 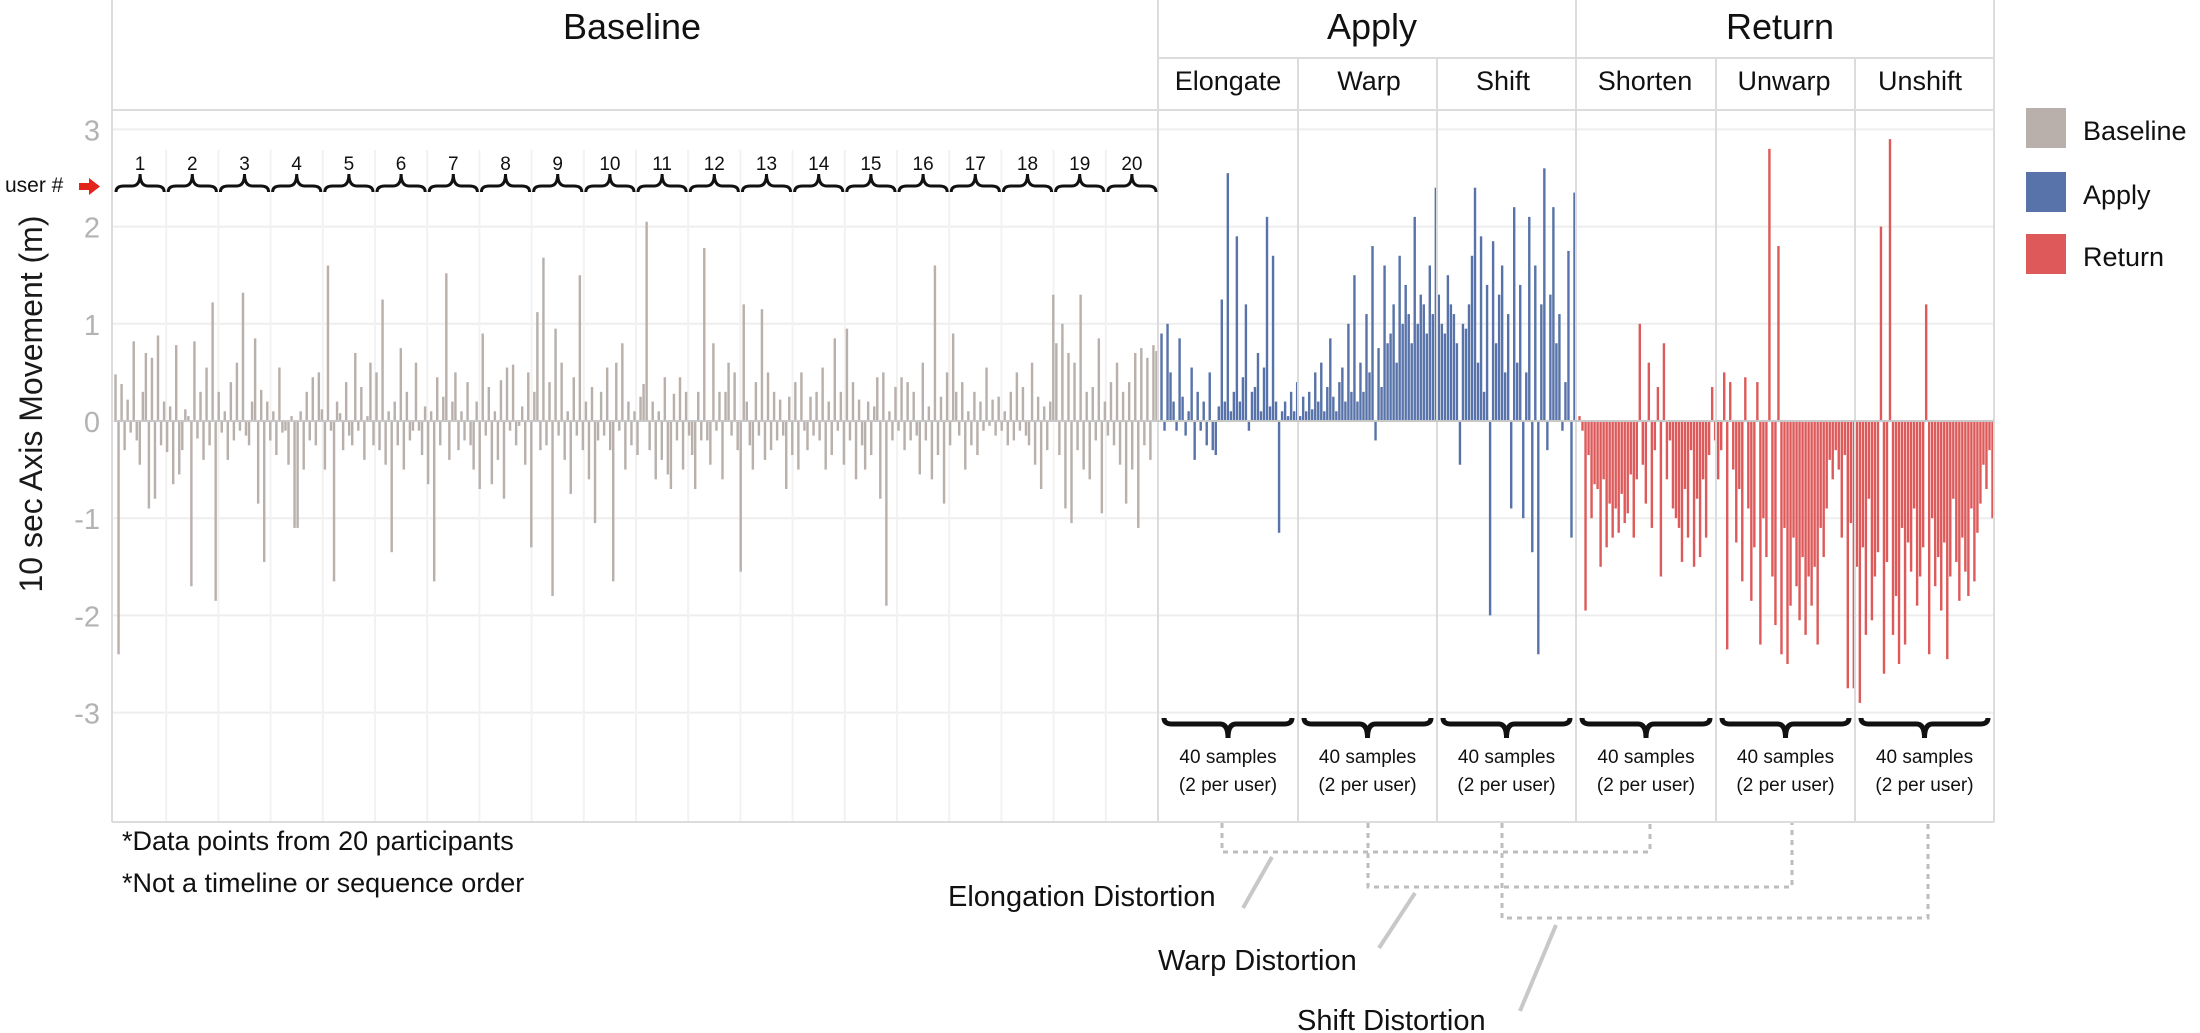 What do you see at coordinates (192, 164) in the screenshot?
I see `user-label: 2` at bounding box center [192, 164].